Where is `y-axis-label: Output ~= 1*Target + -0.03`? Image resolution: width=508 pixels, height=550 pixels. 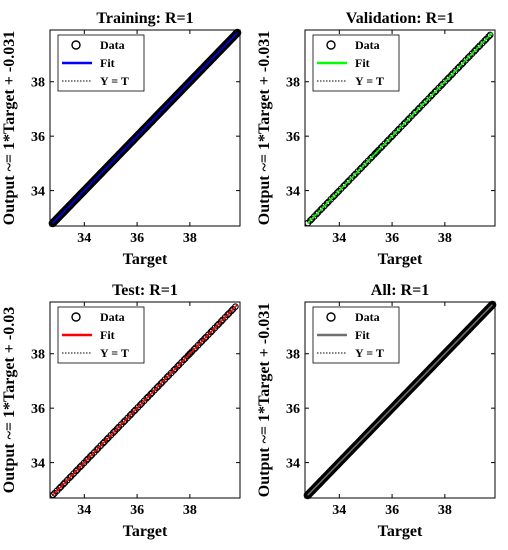 y-axis-label: Output ~= 1*Target + -0.03 is located at coordinates (9, 400).